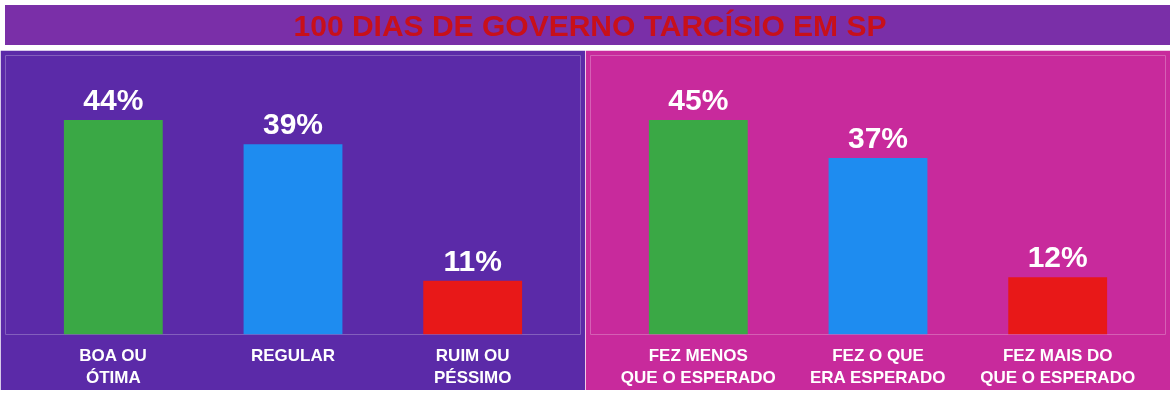 The image size is (1170, 400). Describe the element at coordinates (472, 260) in the screenshot. I see `data-label: 11%` at that location.